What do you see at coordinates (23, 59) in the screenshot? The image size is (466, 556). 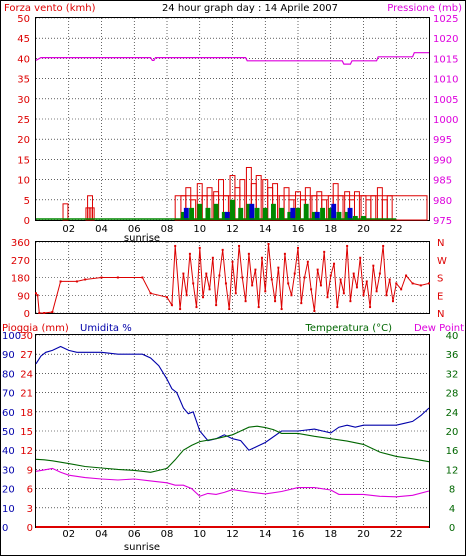 I see `wind-tick-label: 40` at bounding box center [23, 59].